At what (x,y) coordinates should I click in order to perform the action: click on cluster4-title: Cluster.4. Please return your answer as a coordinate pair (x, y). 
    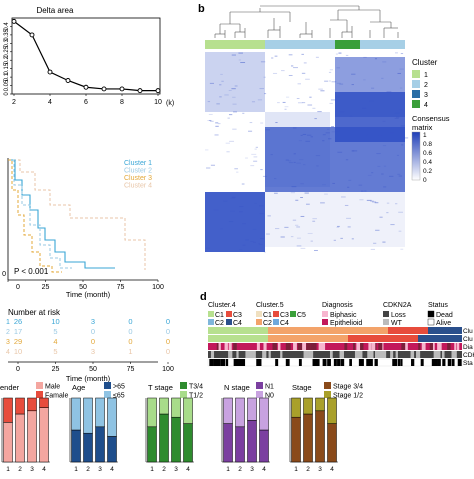
    Looking at the image, I should click on (222, 305).